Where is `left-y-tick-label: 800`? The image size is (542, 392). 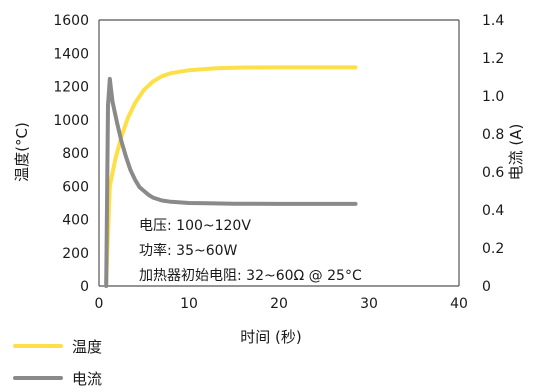 left-y-tick-label: 800 is located at coordinates (75, 154).